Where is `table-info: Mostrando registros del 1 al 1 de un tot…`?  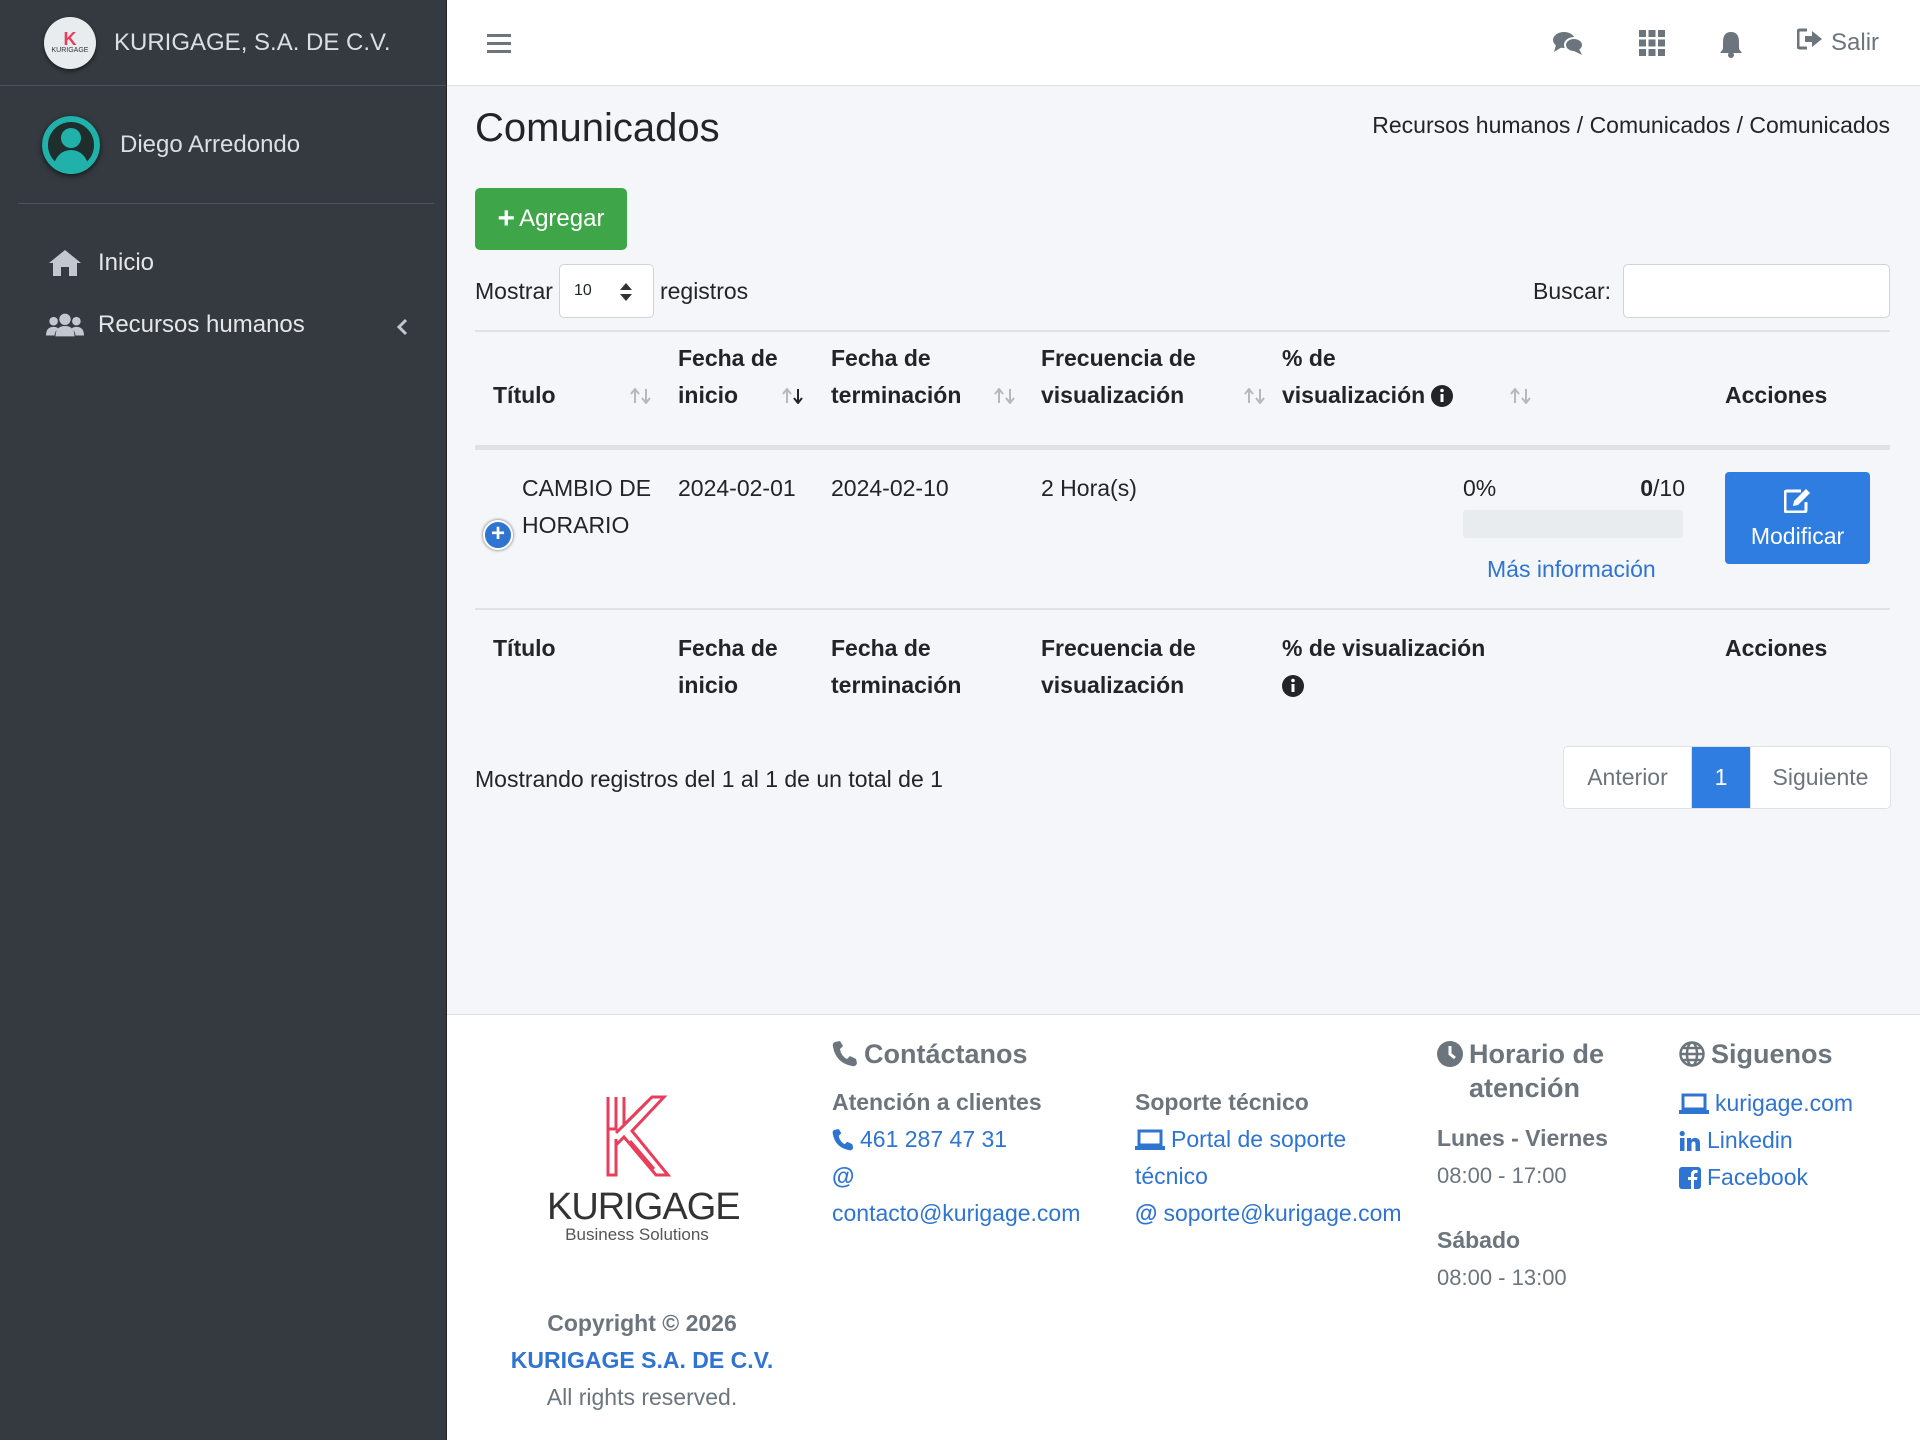 table-info: Mostrando registros del 1 al 1 de un tot… is located at coordinates (709, 779).